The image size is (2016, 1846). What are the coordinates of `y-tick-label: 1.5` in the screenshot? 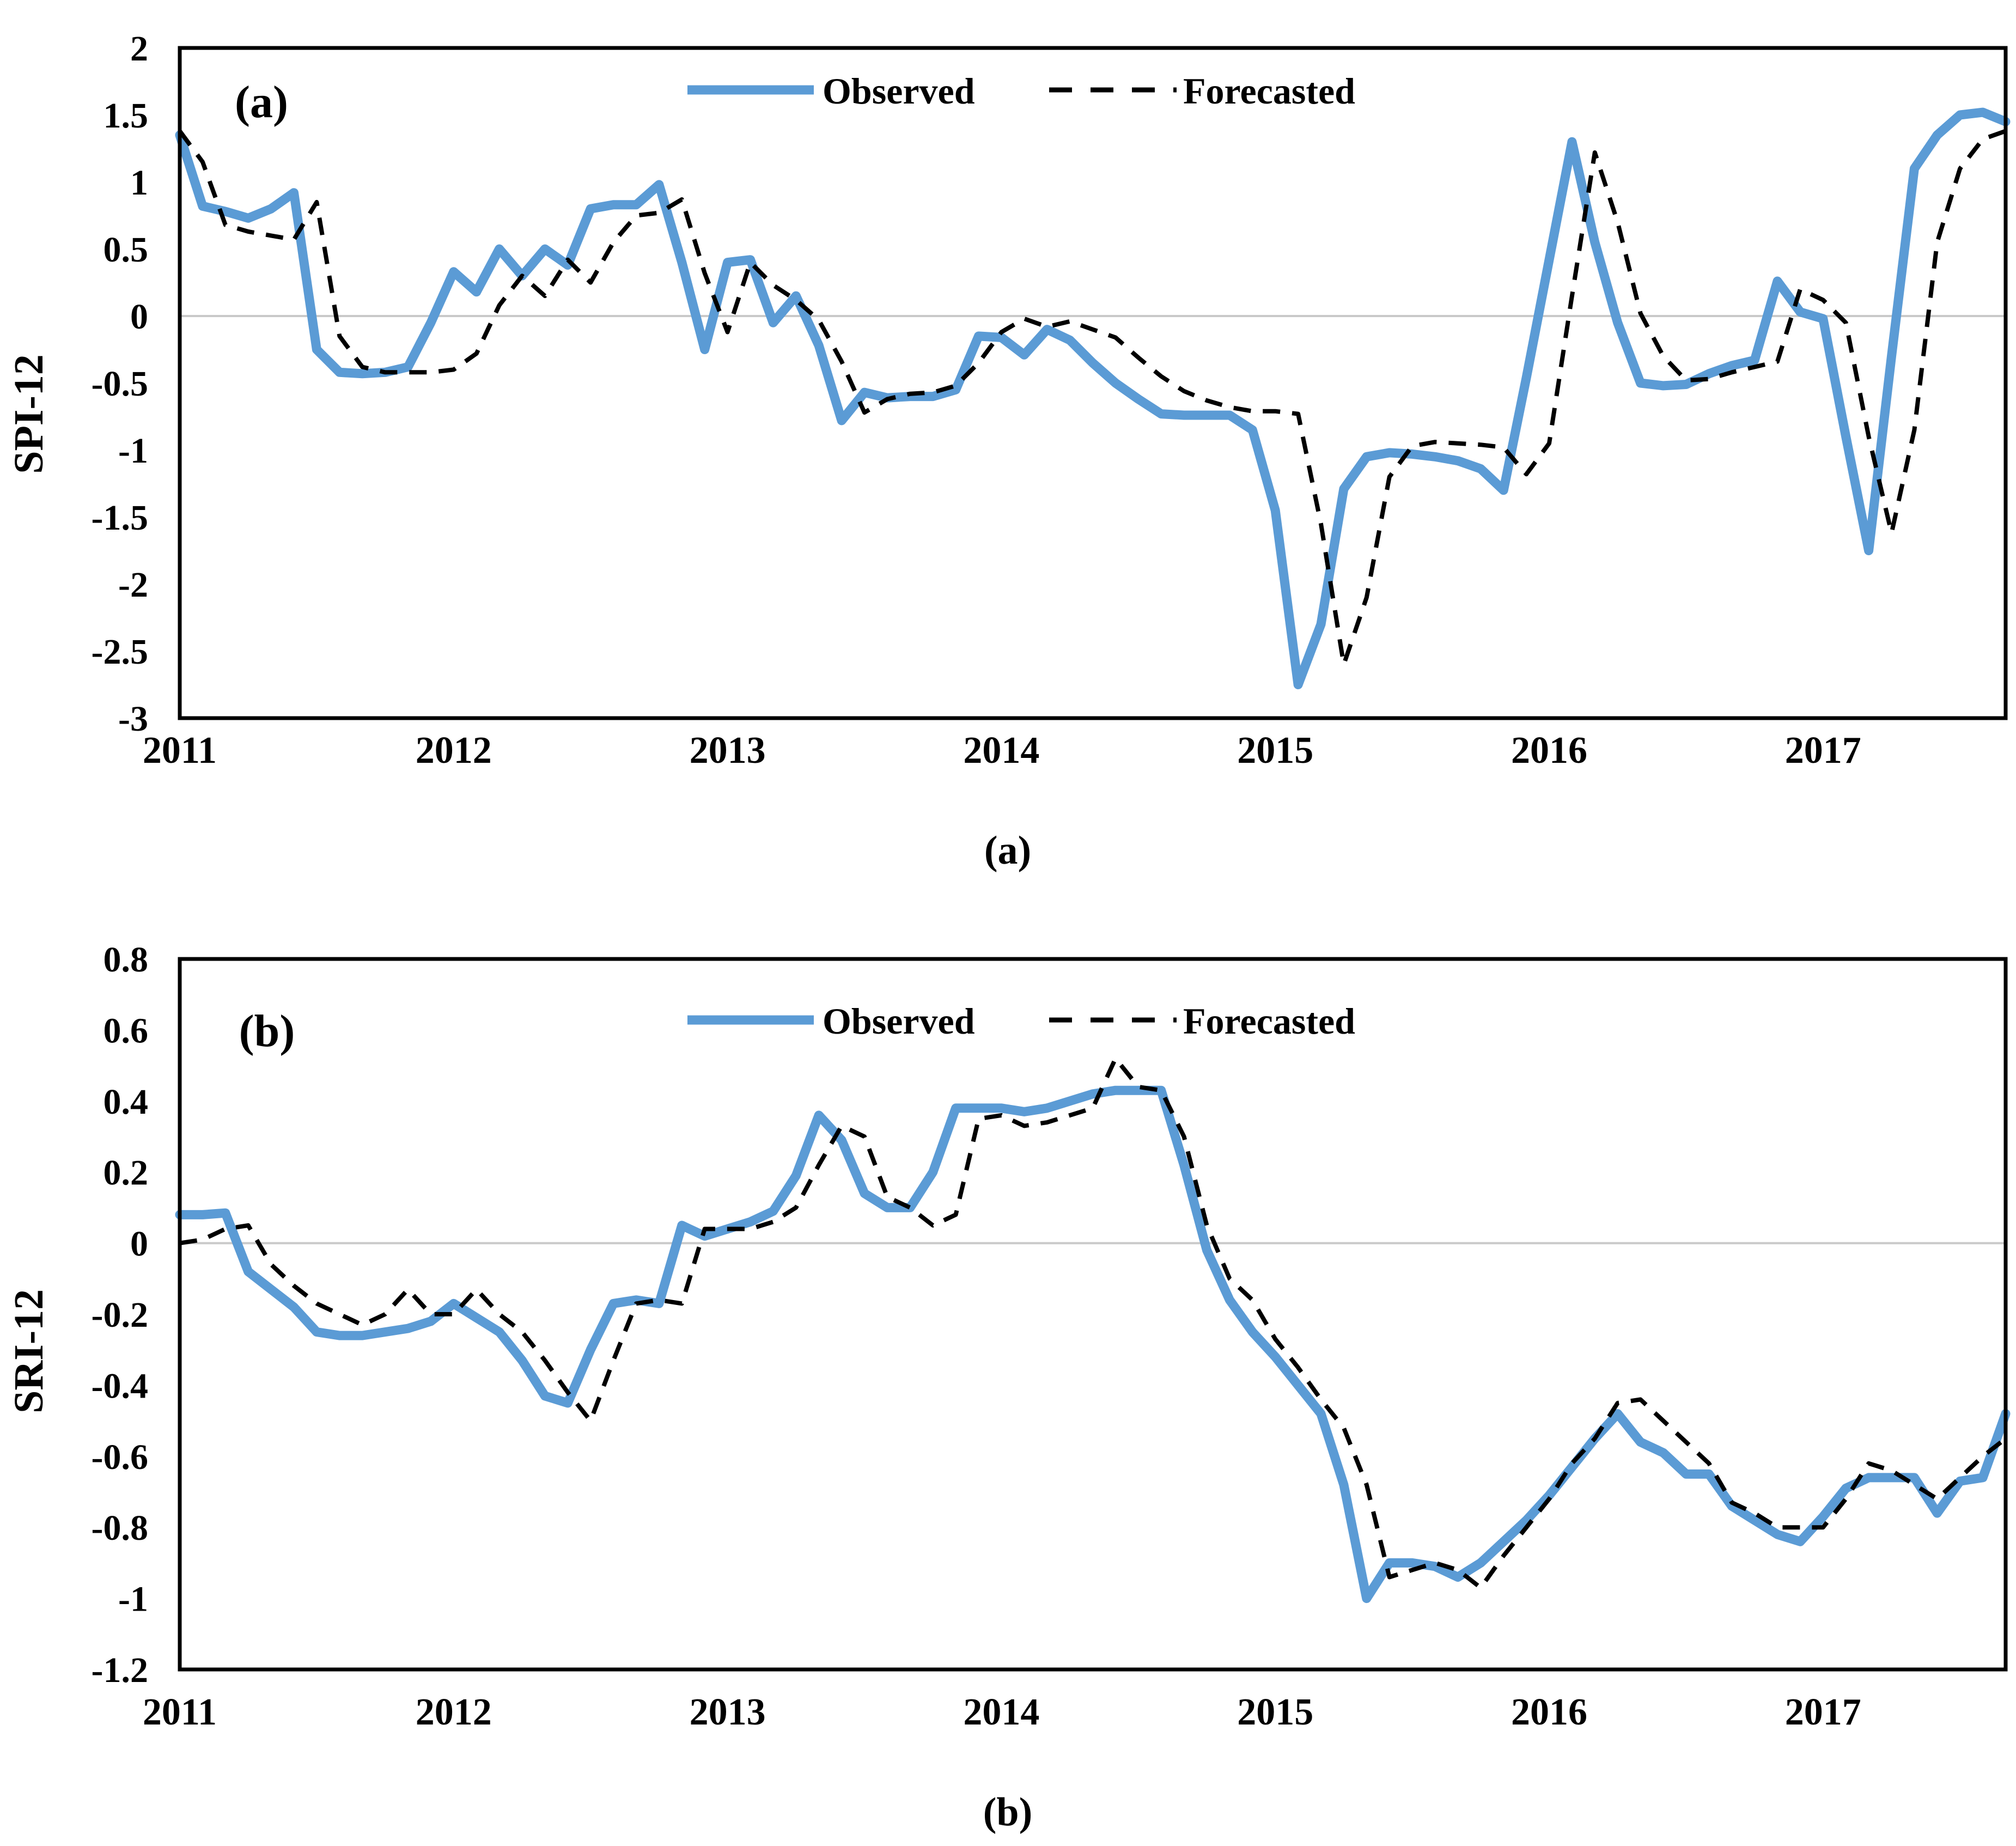 It's located at (126, 116).